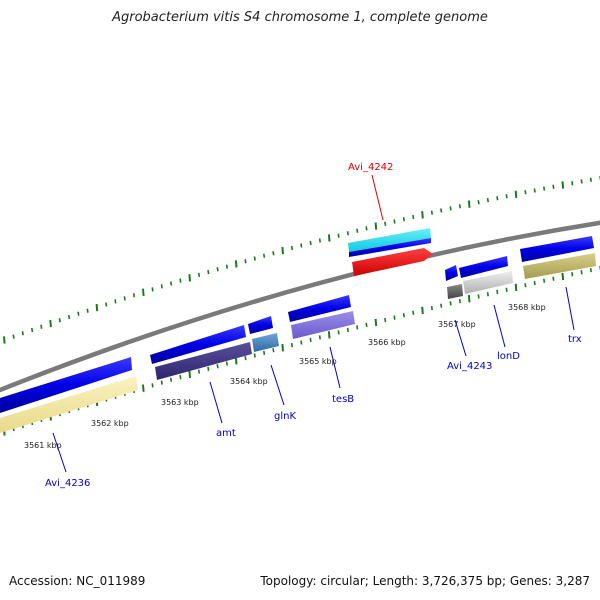 The image size is (600, 600). Describe the element at coordinates (260, 325) in the screenshot. I see `feature-glnk-cds` at that location.